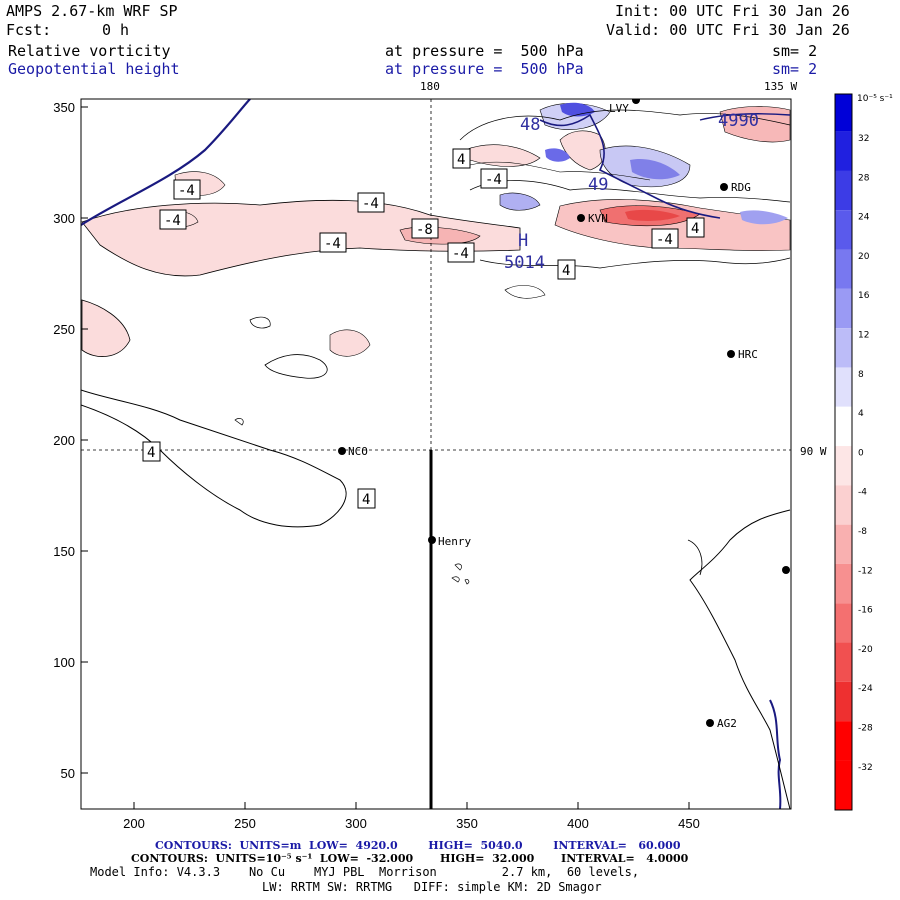 The image size is (900, 900). What do you see at coordinates (92, 11) in the screenshot?
I see `model-title: AMPS 2.67-km WRF SP` at bounding box center [92, 11].